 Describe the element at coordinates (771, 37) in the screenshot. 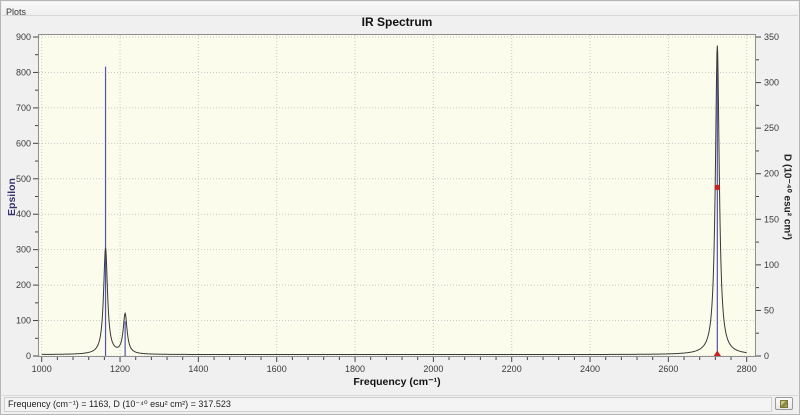

I see `right-tick-label: 350` at that location.